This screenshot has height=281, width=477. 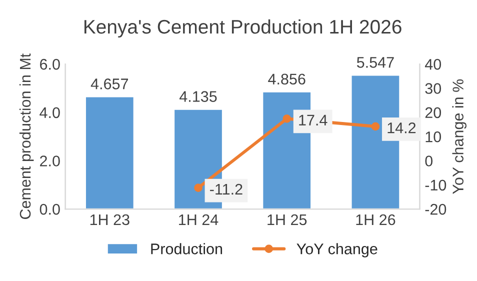 What do you see at coordinates (313, 120) in the screenshot?
I see `data-label: 17.4` at bounding box center [313, 120].